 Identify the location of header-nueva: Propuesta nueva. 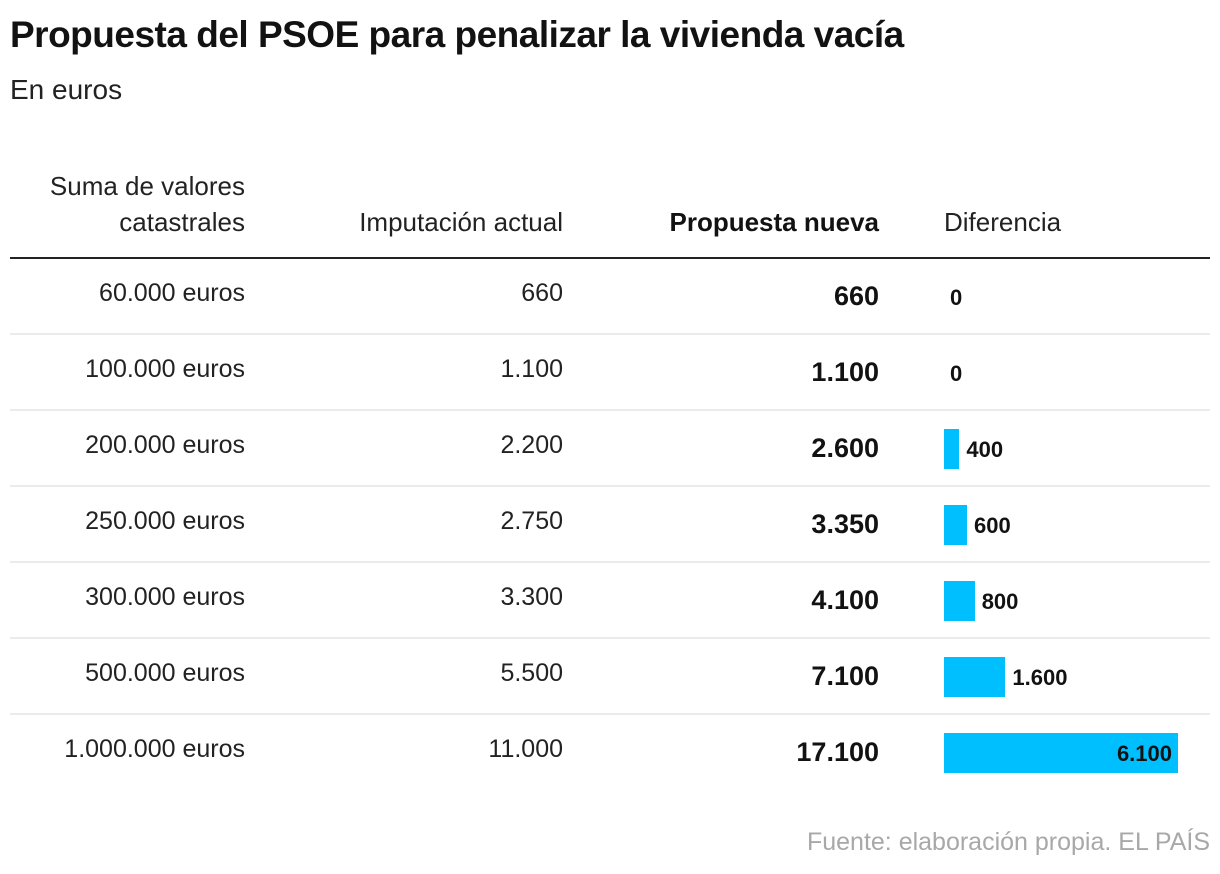
(774, 222).